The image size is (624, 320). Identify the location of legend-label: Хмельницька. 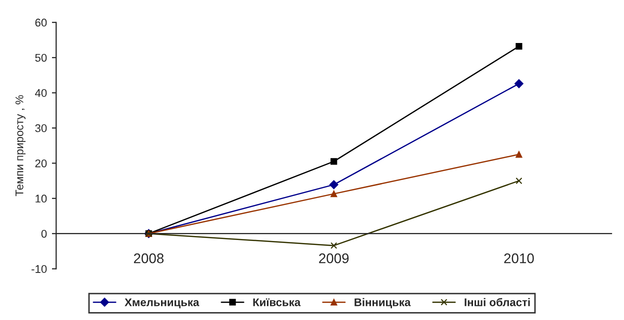
(162, 303).